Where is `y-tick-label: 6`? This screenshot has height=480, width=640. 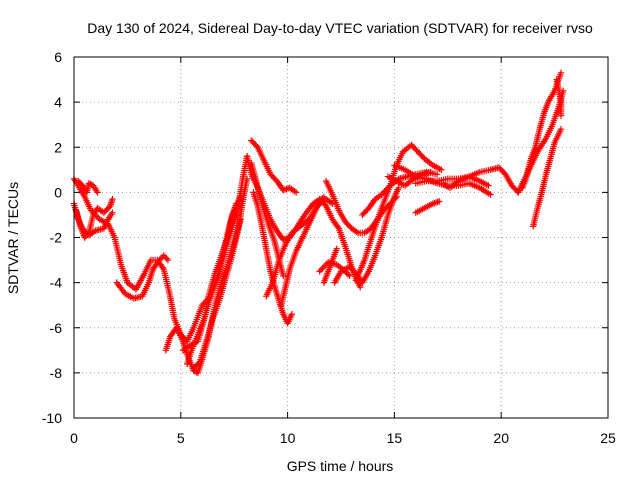
y-tick-label: 6 is located at coordinates (58, 57).